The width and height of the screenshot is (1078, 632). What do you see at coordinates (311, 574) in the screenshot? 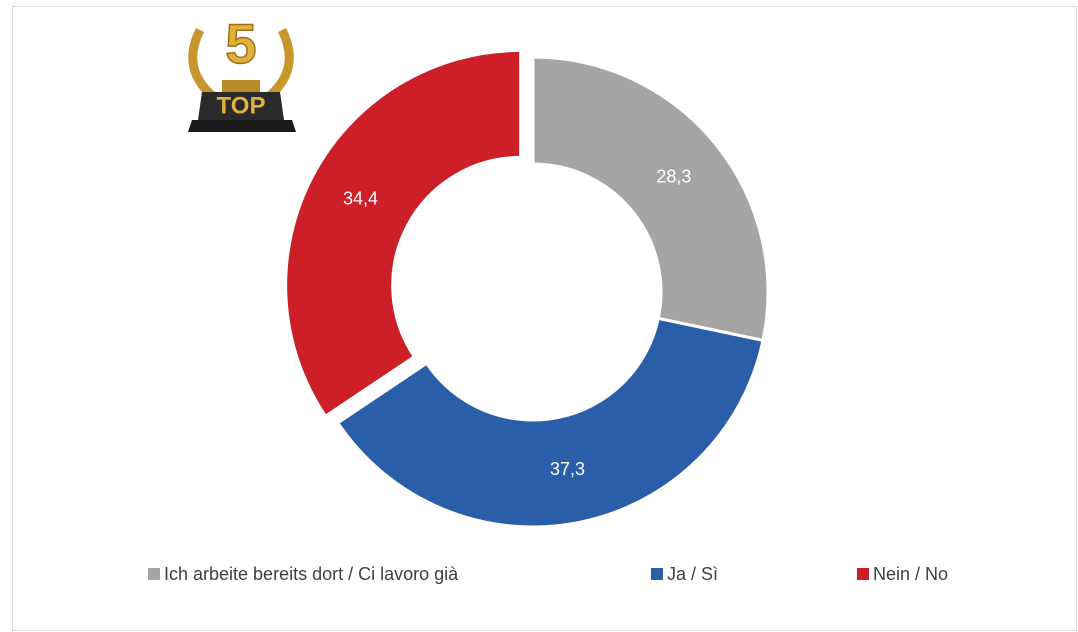
I see `legend-label: Ich arbeite bereits dort / Ci lavoro già` at bounding box center [311, 574].